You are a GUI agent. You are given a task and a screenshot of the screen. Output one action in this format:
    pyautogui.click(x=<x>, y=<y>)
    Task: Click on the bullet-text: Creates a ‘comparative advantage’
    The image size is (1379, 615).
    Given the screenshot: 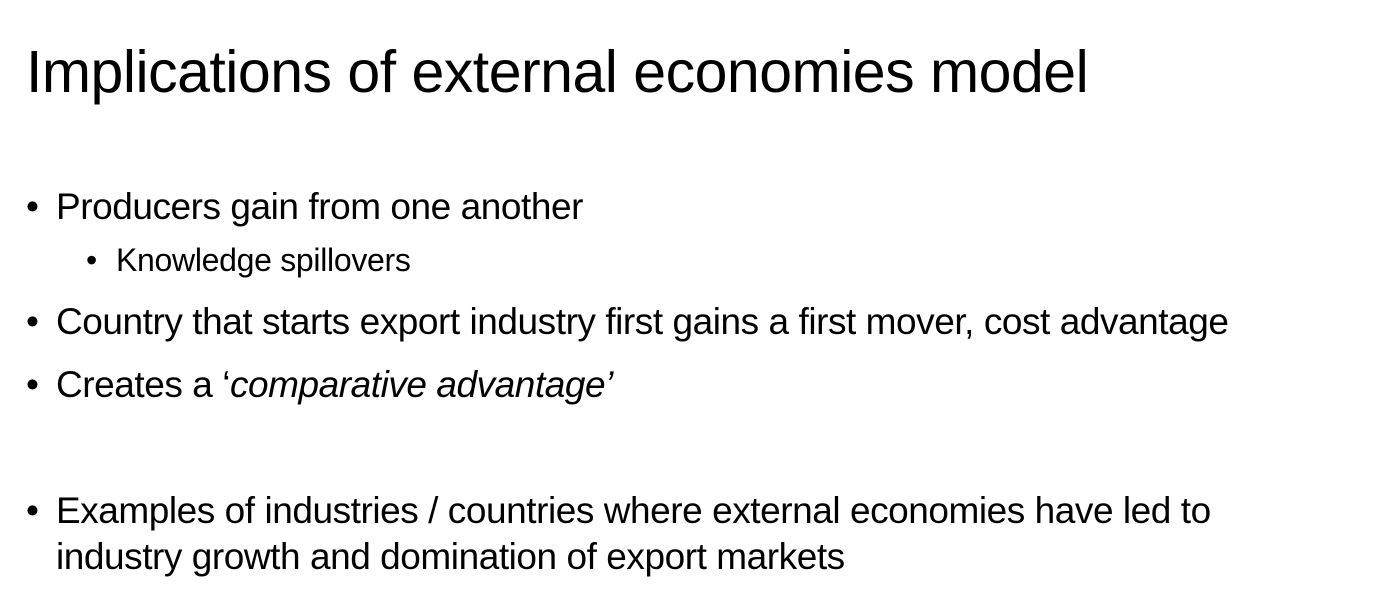 What is the action you would take?
    pyautogui.click(x=334, y=385)
    